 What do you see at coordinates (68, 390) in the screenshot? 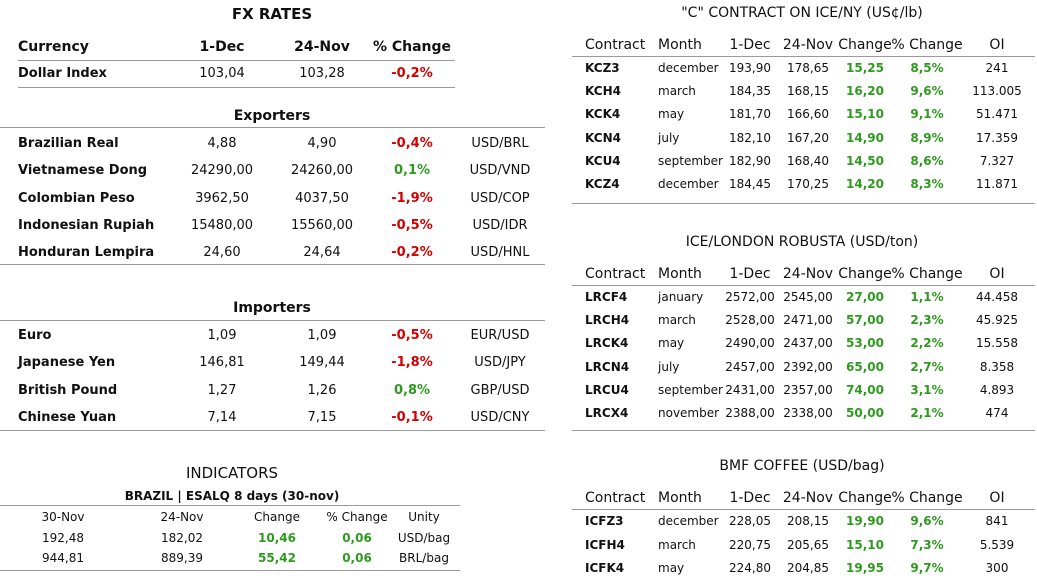
I see `row-label: British Pound` at bounding box center [68, 390].